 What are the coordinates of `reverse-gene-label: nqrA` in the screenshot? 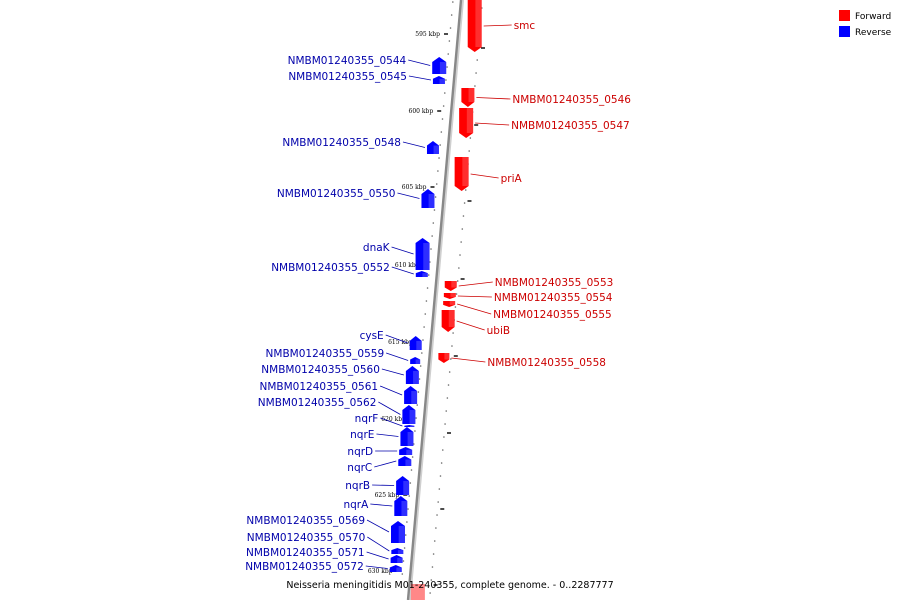 It's located at (356, 505).